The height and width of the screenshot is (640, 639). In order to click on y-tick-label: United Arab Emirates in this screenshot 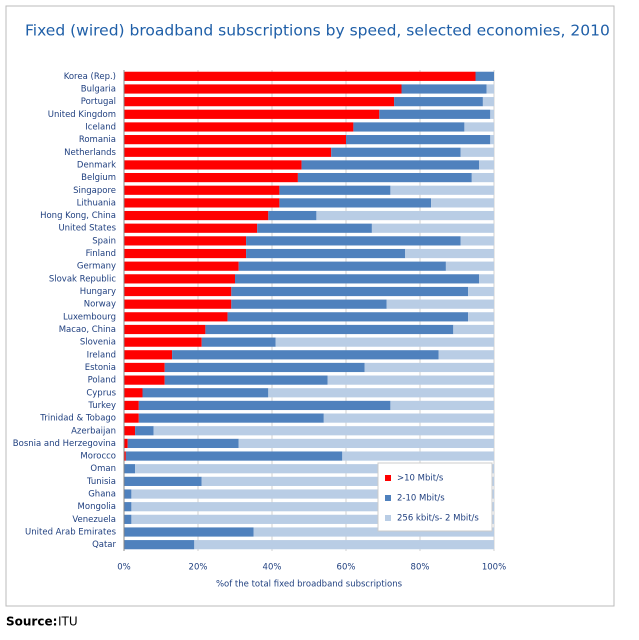, I will do `click(71, 533)`.